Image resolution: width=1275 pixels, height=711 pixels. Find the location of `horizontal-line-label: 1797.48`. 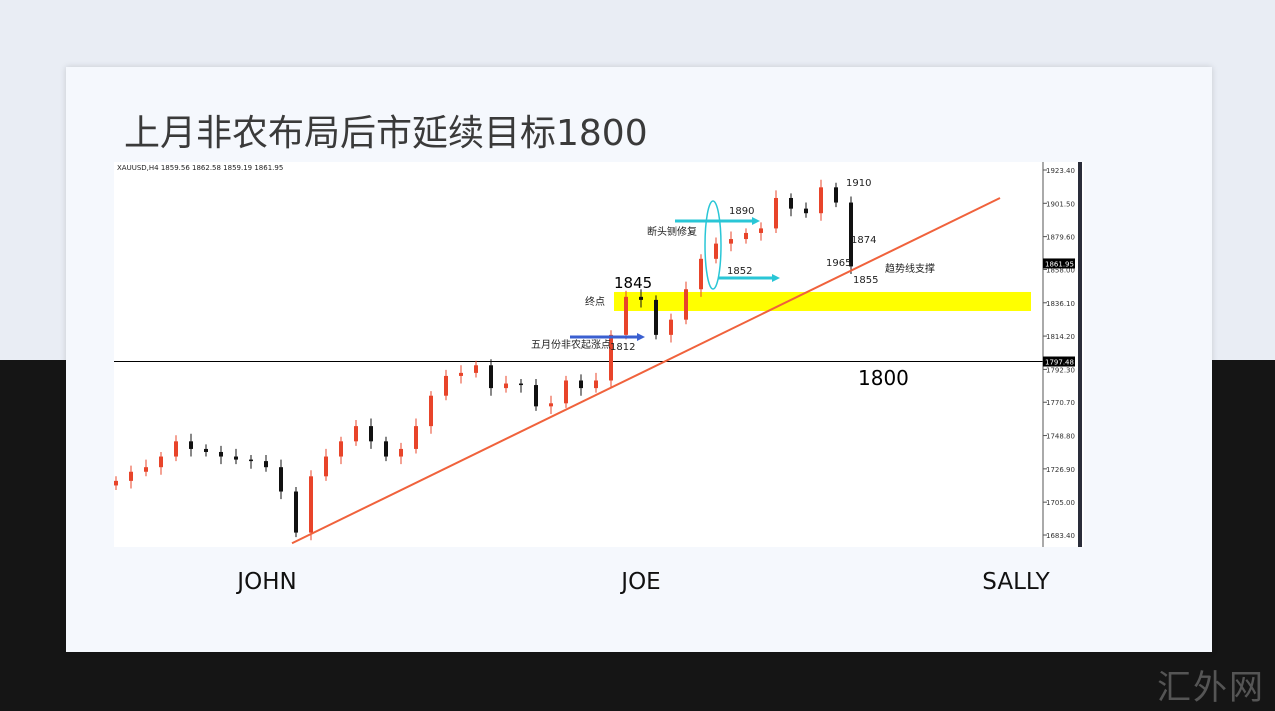

horizontal-line-label: 1797.48 is located at coordinates (1059, 363).